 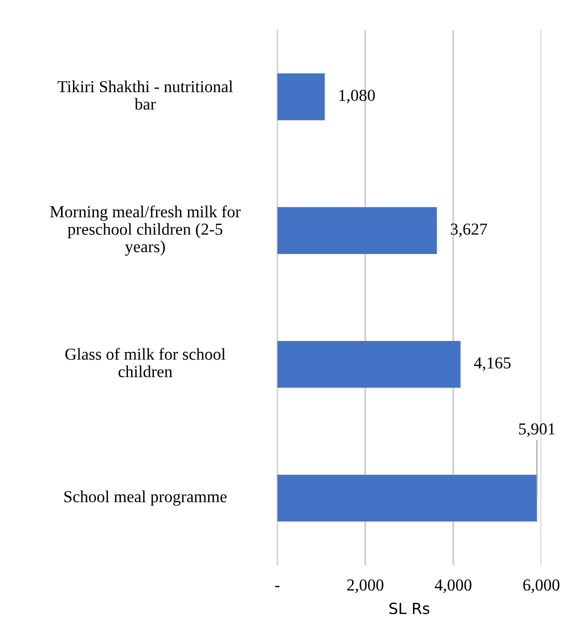 I want to click on x-tick-label: -, so click(x=277, y=587).